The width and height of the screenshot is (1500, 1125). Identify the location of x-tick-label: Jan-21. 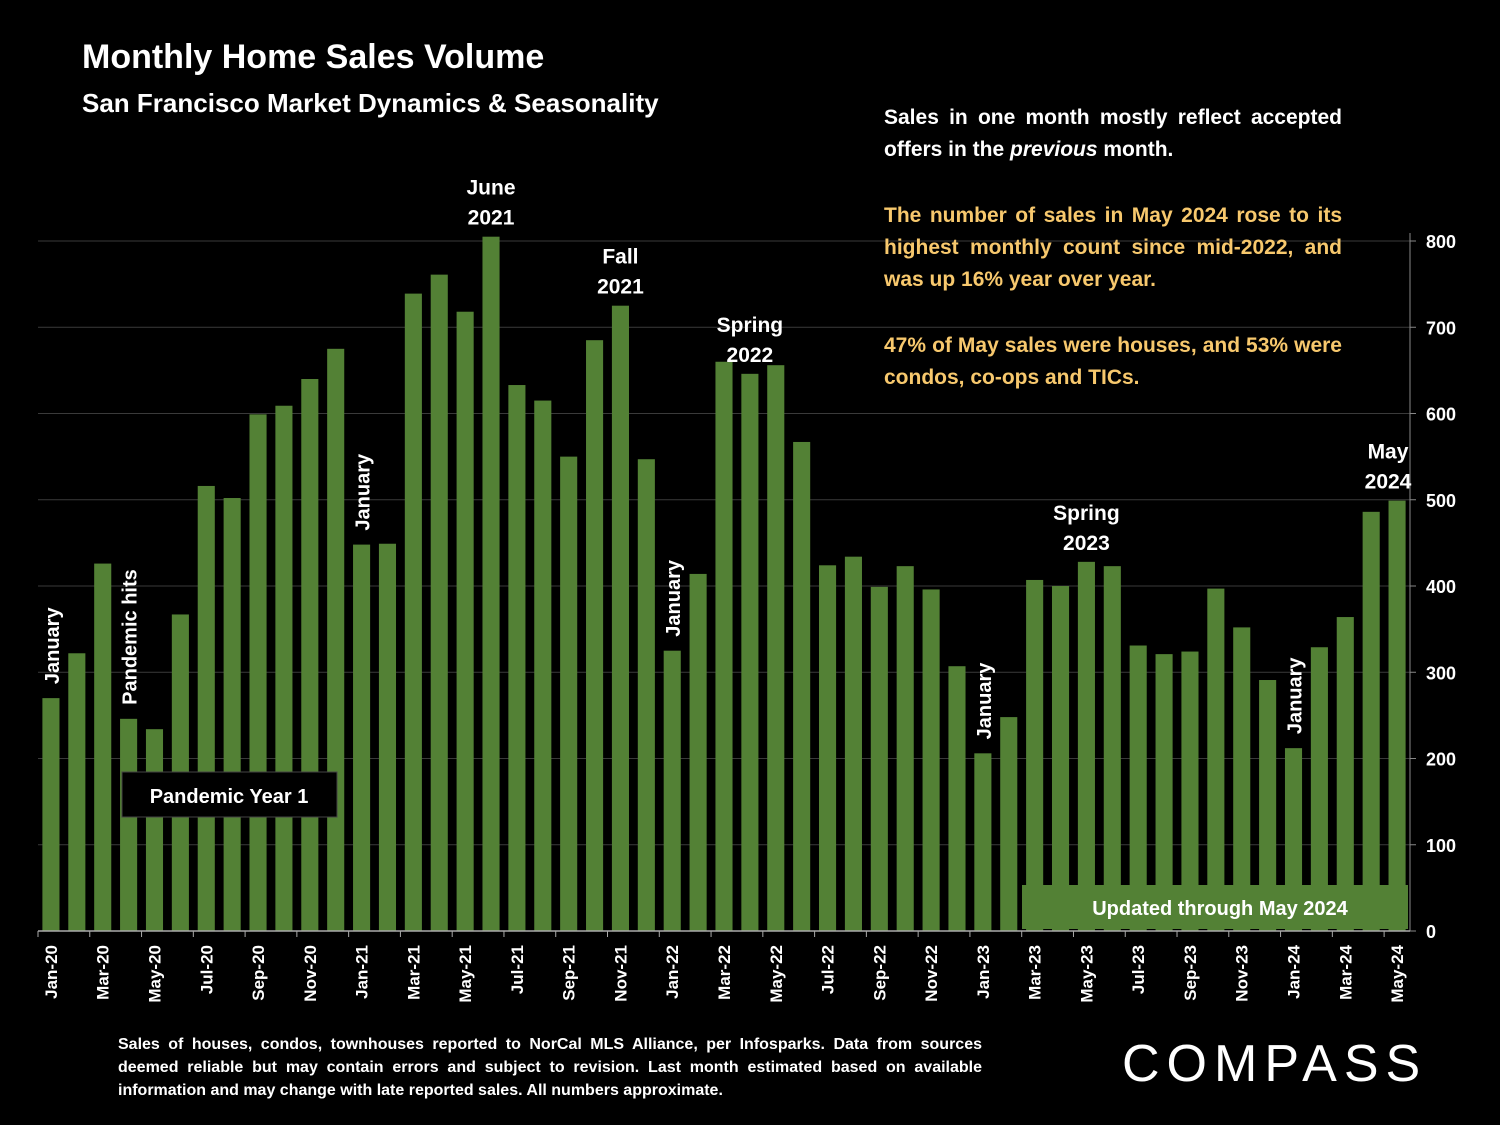
(362, 972).